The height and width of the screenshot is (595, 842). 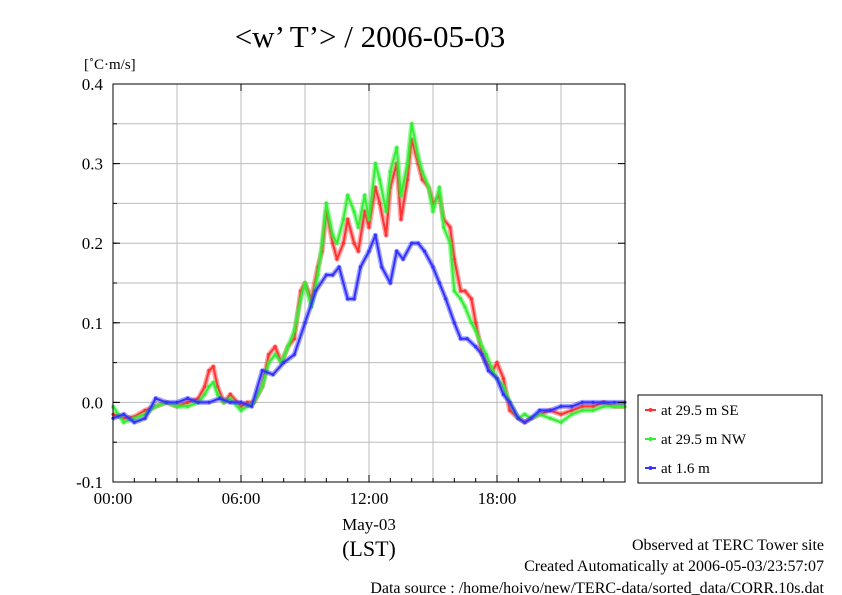 I want to click on legend-box, so click(x=730, y=439).